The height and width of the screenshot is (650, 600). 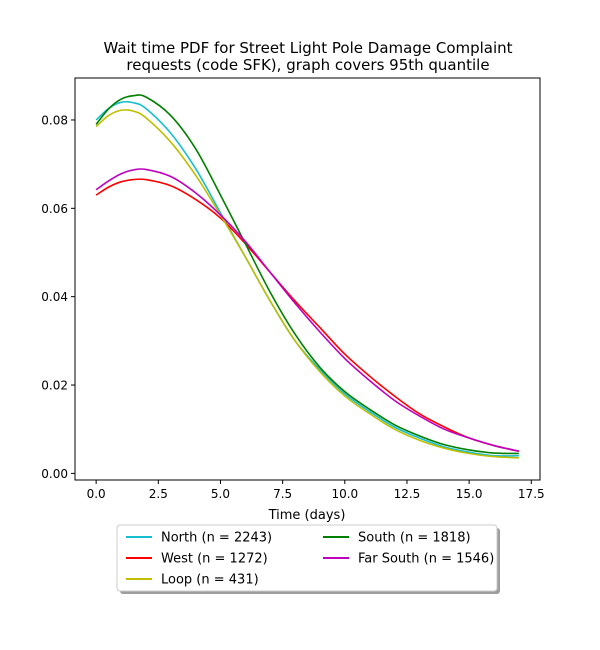 What do you see at coordinates (214, 559) in the screenshot?
I see `legend-label-1: West (n = 1272)` at bounding box center [214, 559].